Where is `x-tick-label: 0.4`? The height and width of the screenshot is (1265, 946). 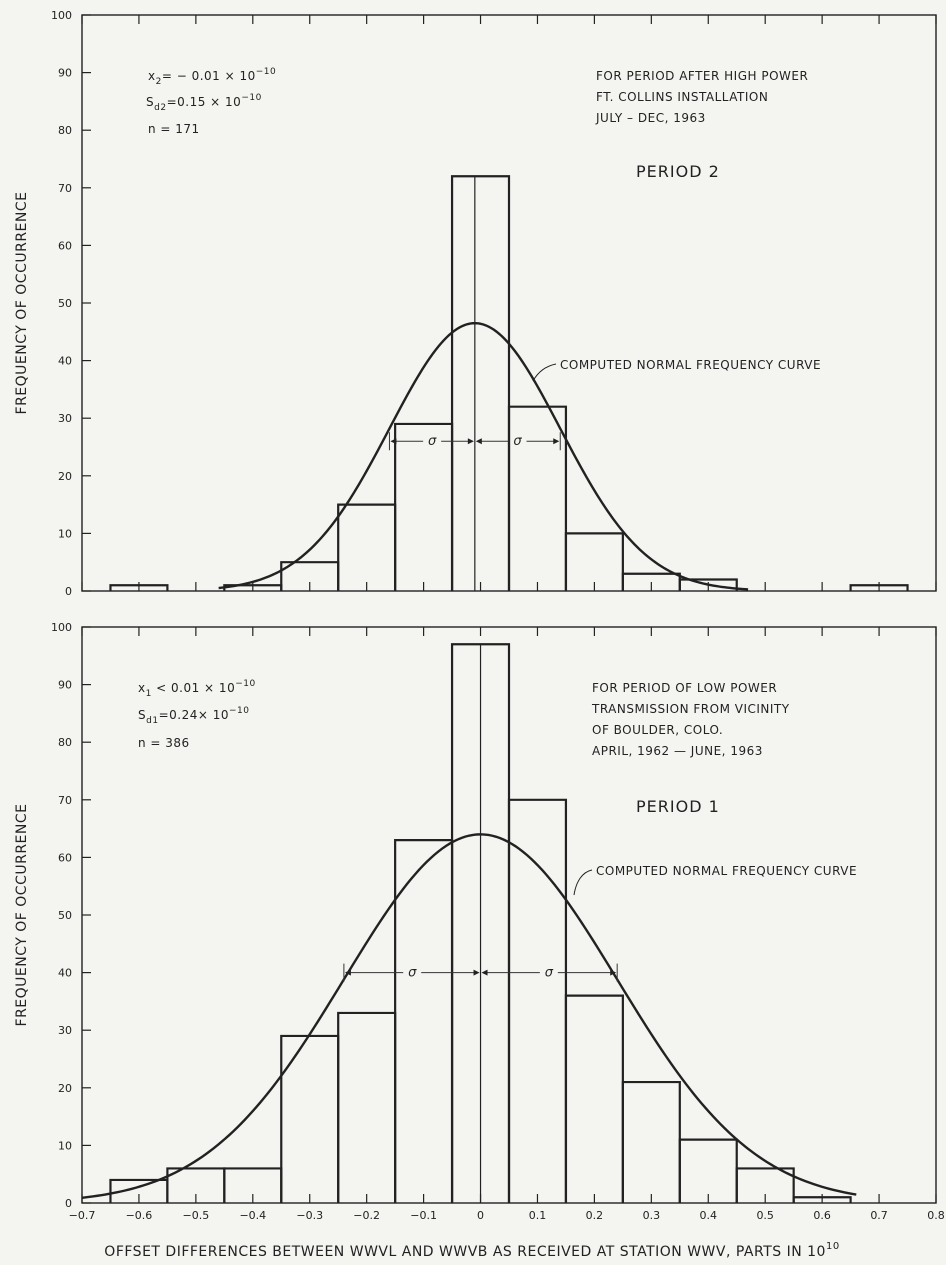 x-tick-label: 0.4 is located at coordinates (709, 1215).